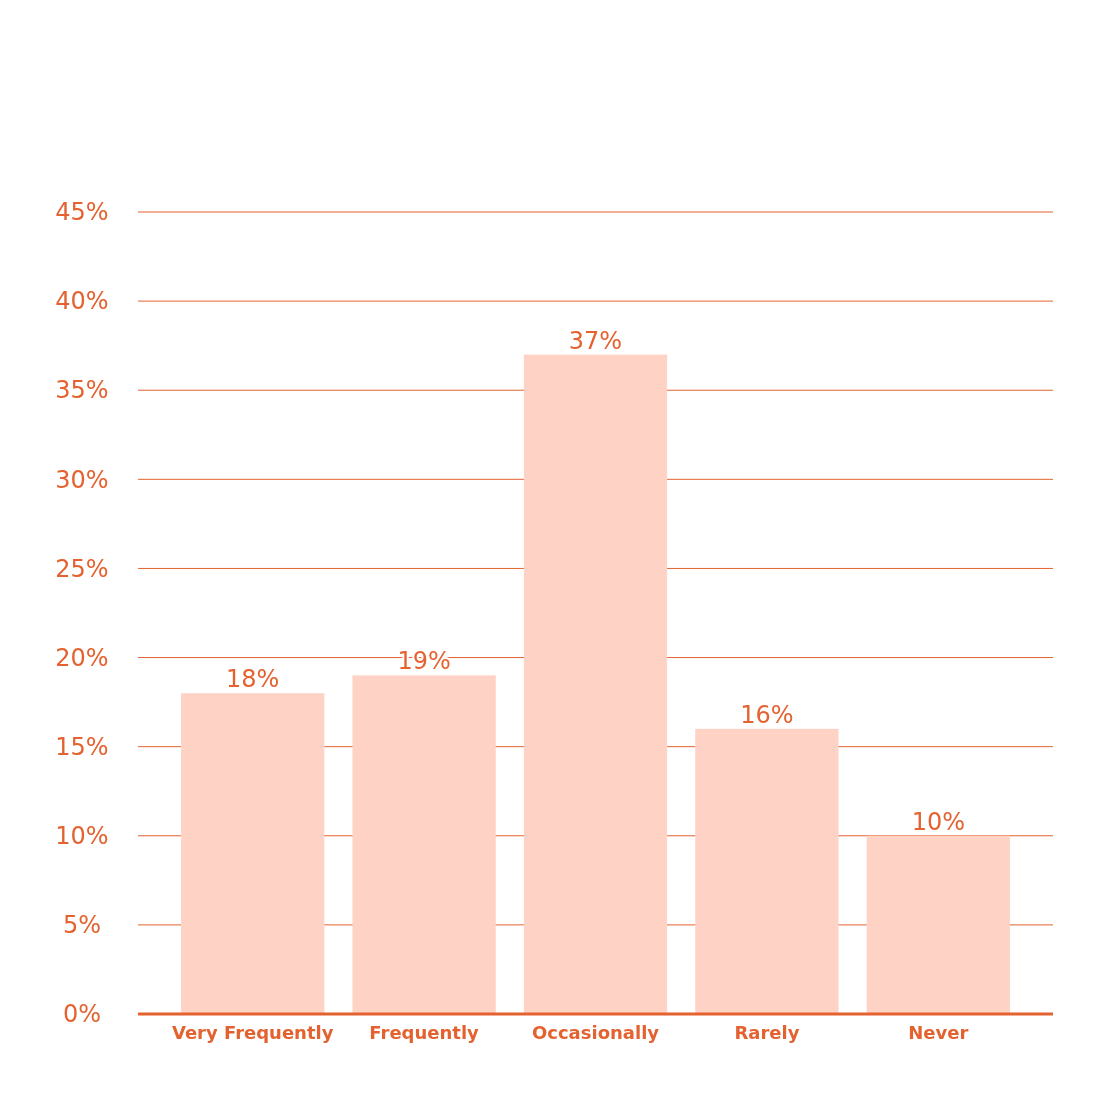  I want to click on y-tick-label: 10%, so click(82, 835).